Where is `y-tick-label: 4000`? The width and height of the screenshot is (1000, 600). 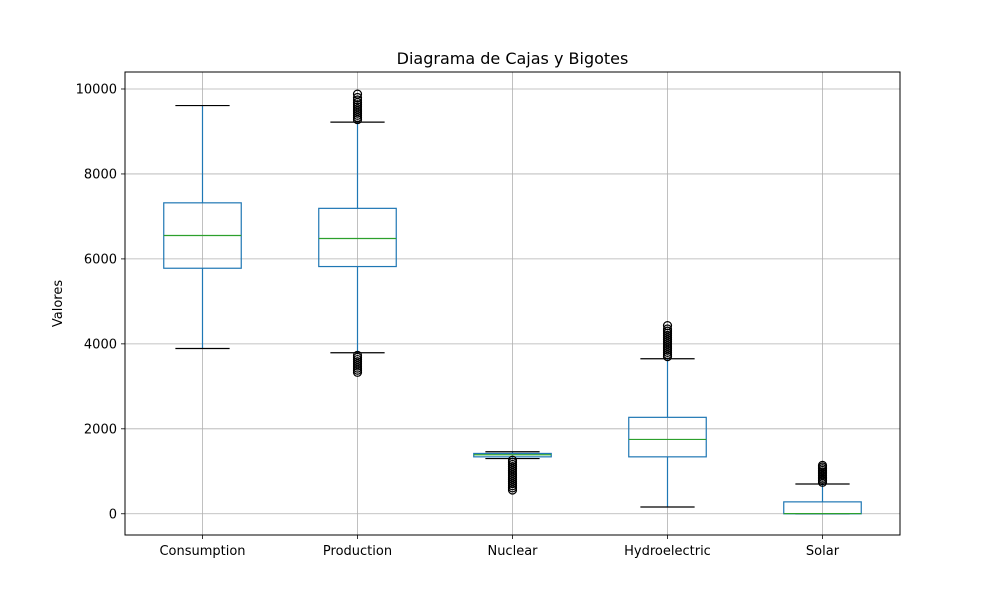 y-tick-label: 4000 is located at coordinates (100, 344).